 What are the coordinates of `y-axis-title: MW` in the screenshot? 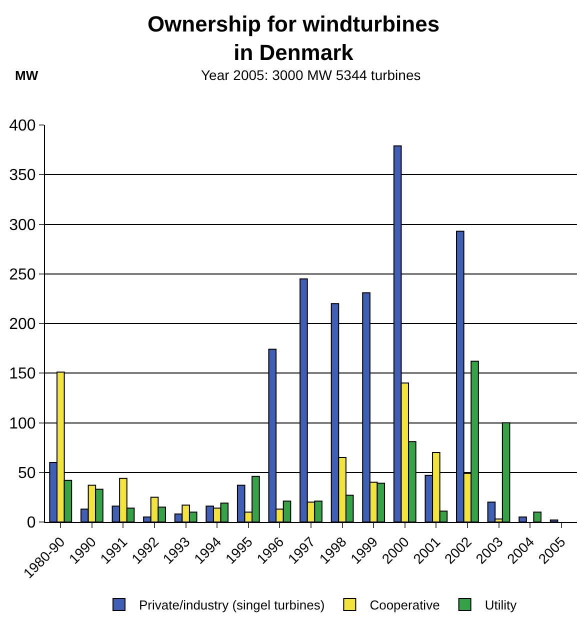 It's located at (27, 75).